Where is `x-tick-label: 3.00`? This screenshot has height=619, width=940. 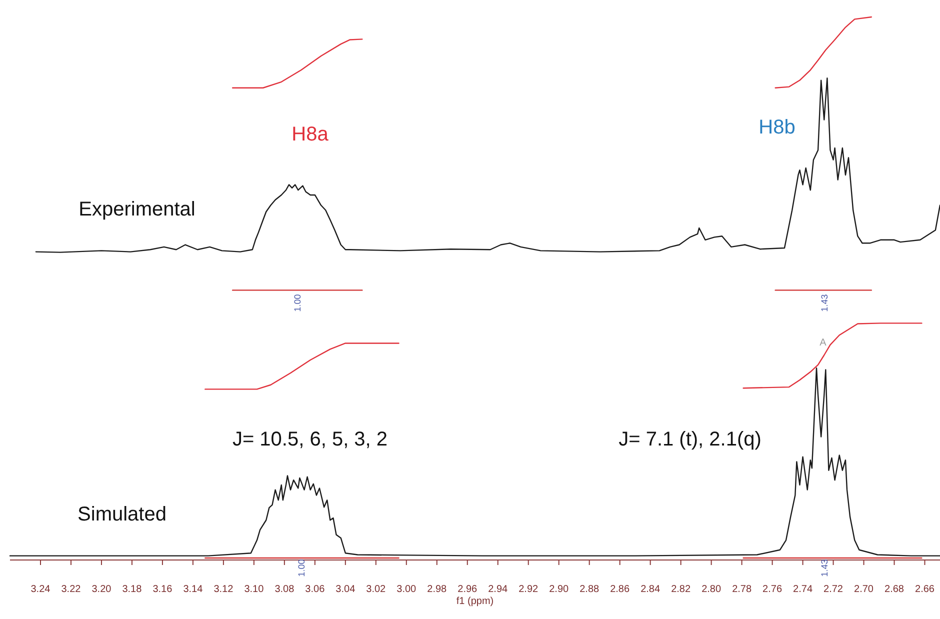
x-tick-label: 3.00 is located at coordinates (406, 589).